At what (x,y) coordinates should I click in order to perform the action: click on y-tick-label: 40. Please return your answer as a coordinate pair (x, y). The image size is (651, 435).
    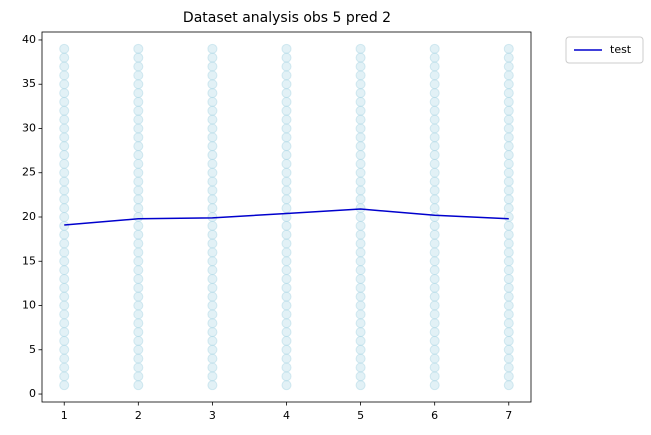
    Looking at the image, I should click on (29, 39).